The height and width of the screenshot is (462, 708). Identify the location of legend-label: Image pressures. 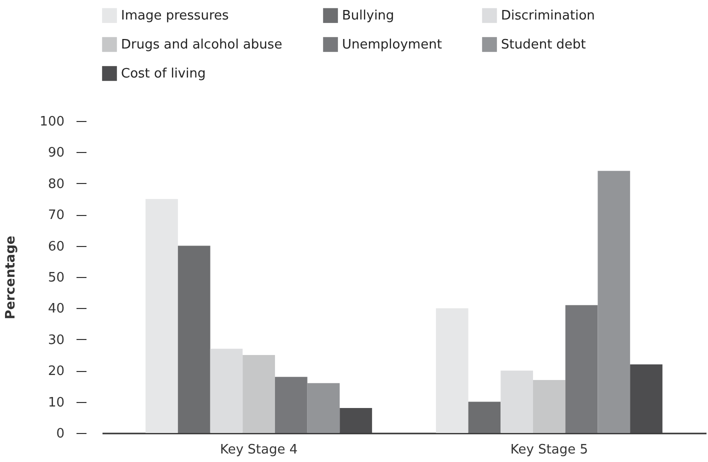
(175, 16).